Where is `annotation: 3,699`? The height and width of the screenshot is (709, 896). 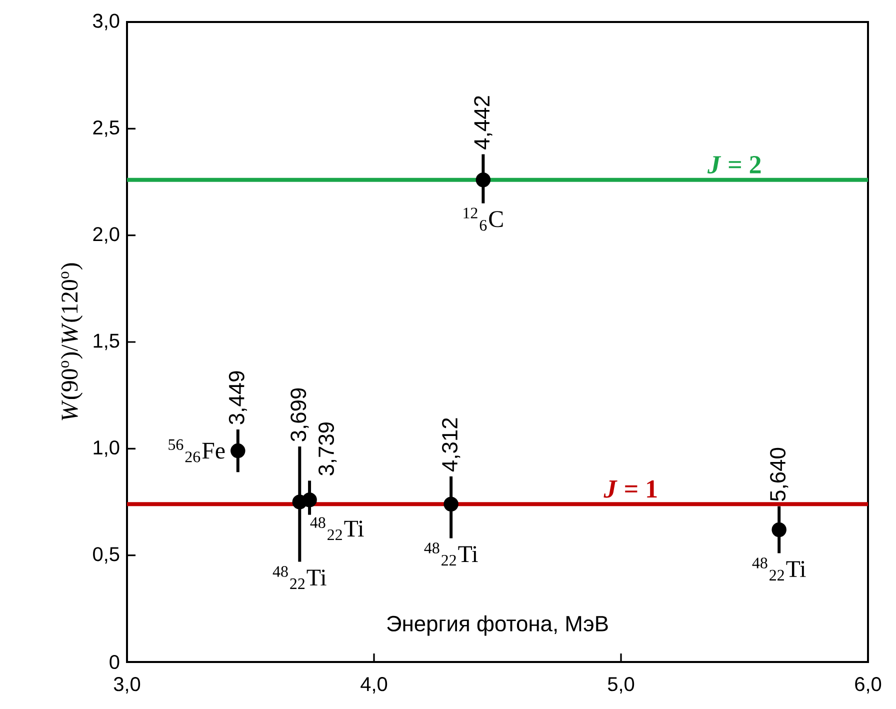 annotation: 3,699 is located at coordinates (299, 415).